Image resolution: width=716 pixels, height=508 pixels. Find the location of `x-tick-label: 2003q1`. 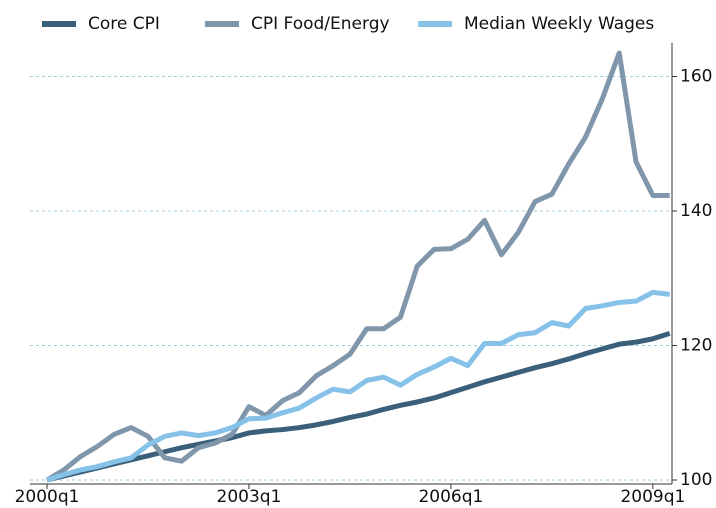

x-tick-label: 2003q1 is located at coordinates (249, 497).